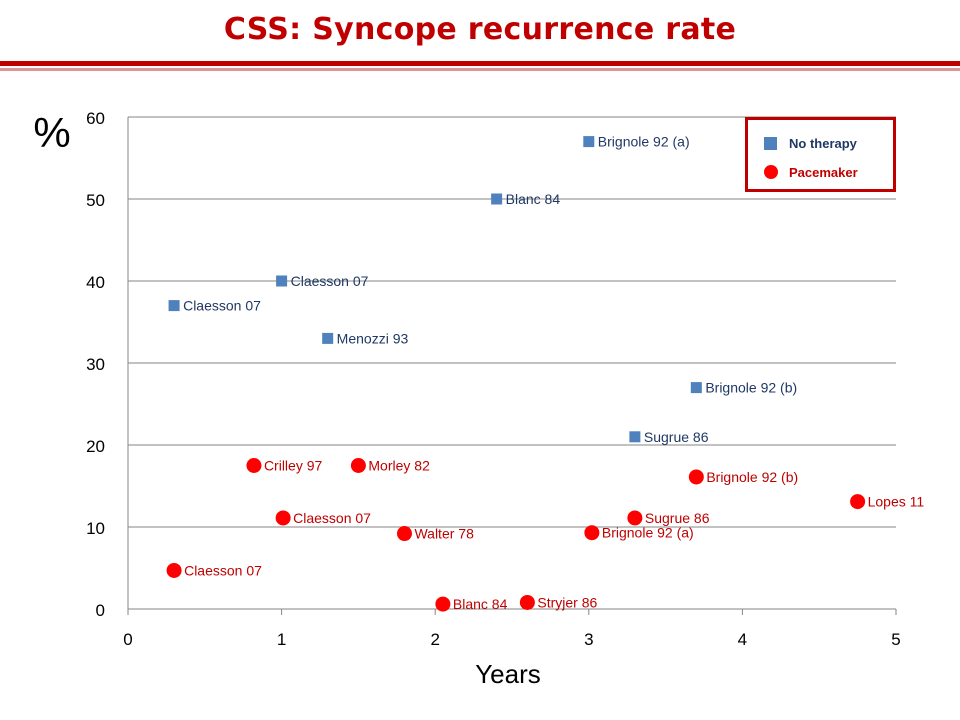 The height and width of the screenshot is (720, 960). I want to click on pacemaker-point-label: Lopes 11, so click(896, 502).